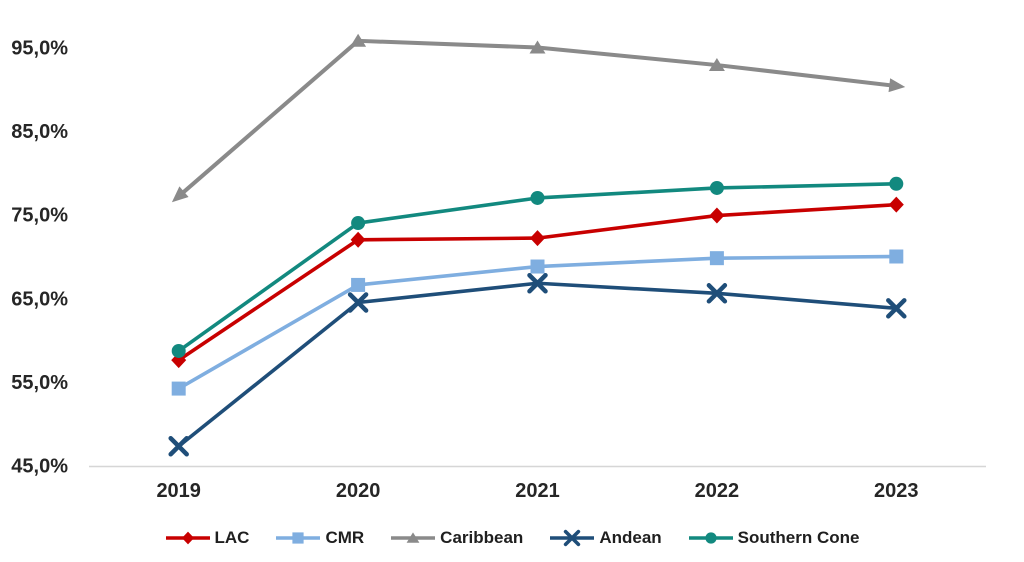 This screenshot has height=562, width=1024. I want to click on legend-item-southern-cone: Southern Cone, so click(774, 538).